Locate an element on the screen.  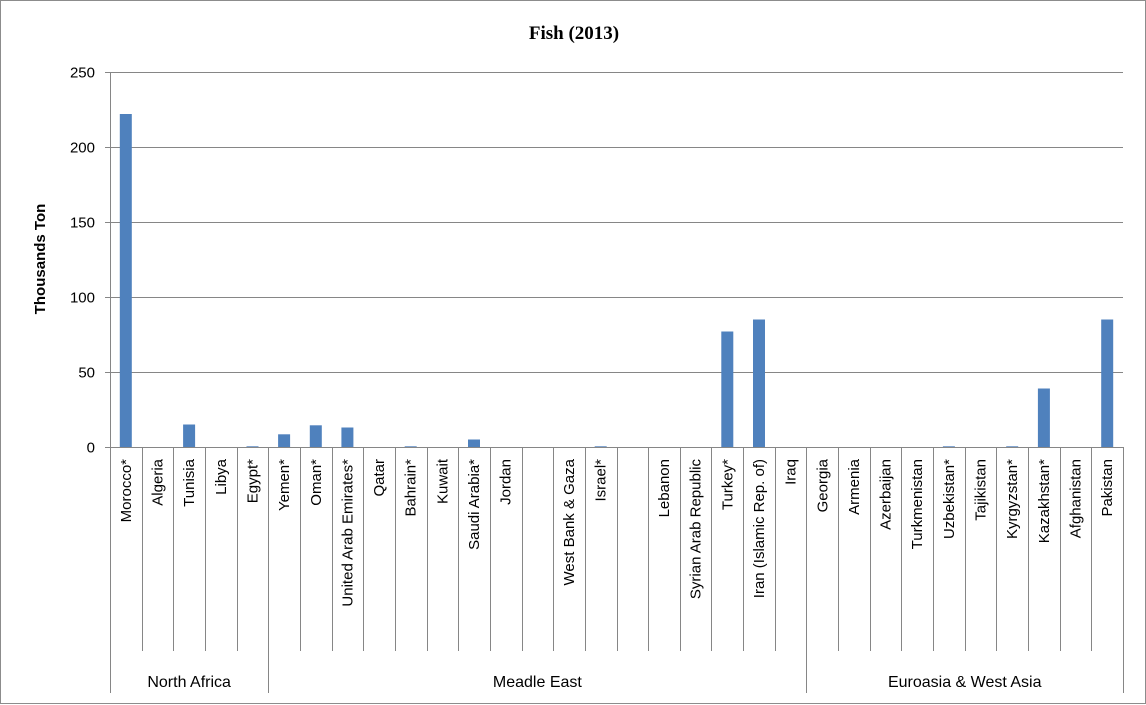
x-tick-label: Tajikistan is located at coordinates (981, 490).